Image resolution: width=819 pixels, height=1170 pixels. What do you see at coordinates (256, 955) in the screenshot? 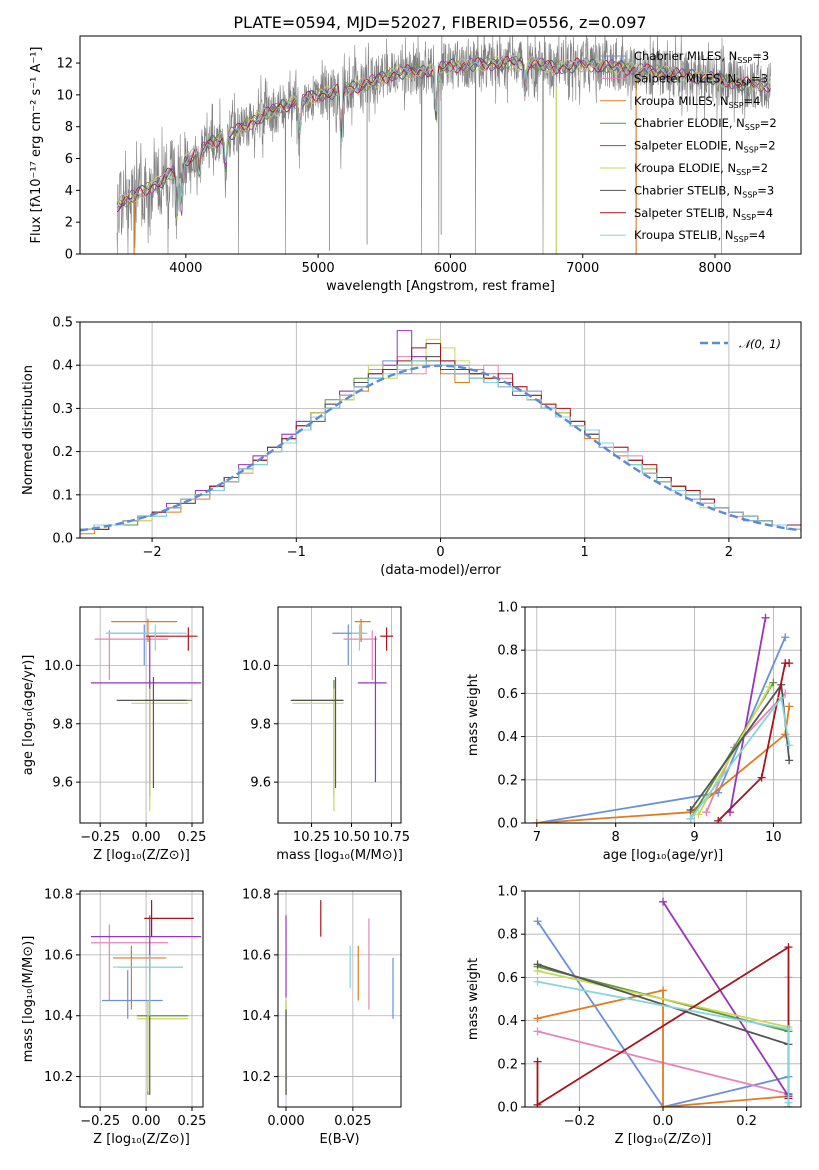
I see `y-tick-label: 10.6` at bounding box center [256, 955].